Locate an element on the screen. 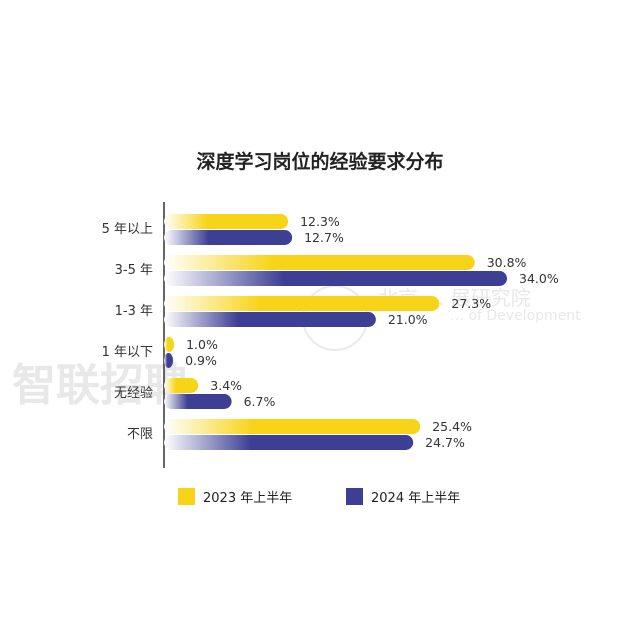 This screenshot has width=640, height=640. data-label: 3.4% is located at coordinates (226, 385).